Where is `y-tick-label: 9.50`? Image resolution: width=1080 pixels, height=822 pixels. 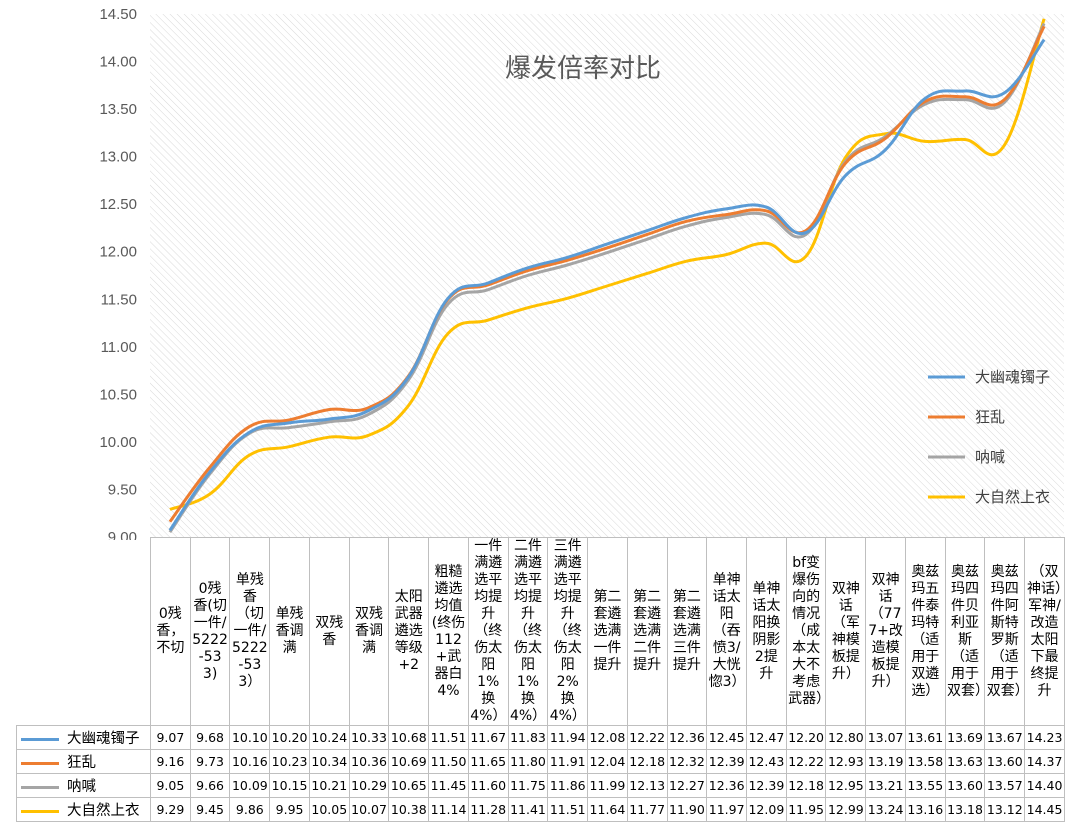 y-tick-label: 9.50 is located at coordinates (122, 489).